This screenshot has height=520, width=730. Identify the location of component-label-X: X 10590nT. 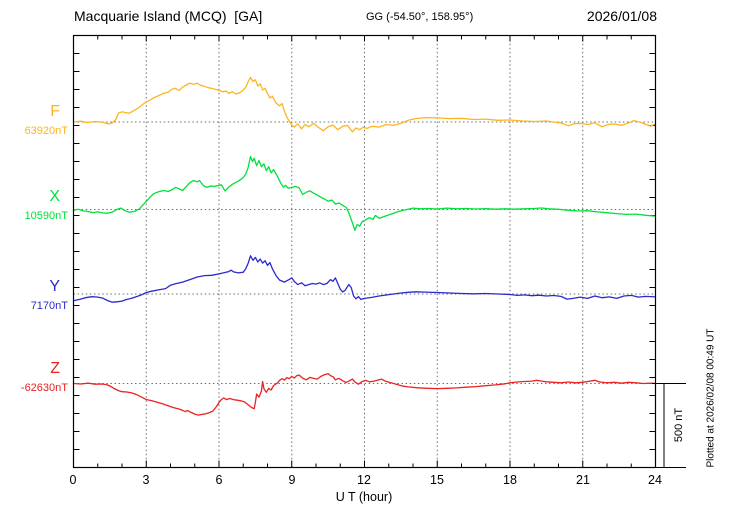
(34, 205).